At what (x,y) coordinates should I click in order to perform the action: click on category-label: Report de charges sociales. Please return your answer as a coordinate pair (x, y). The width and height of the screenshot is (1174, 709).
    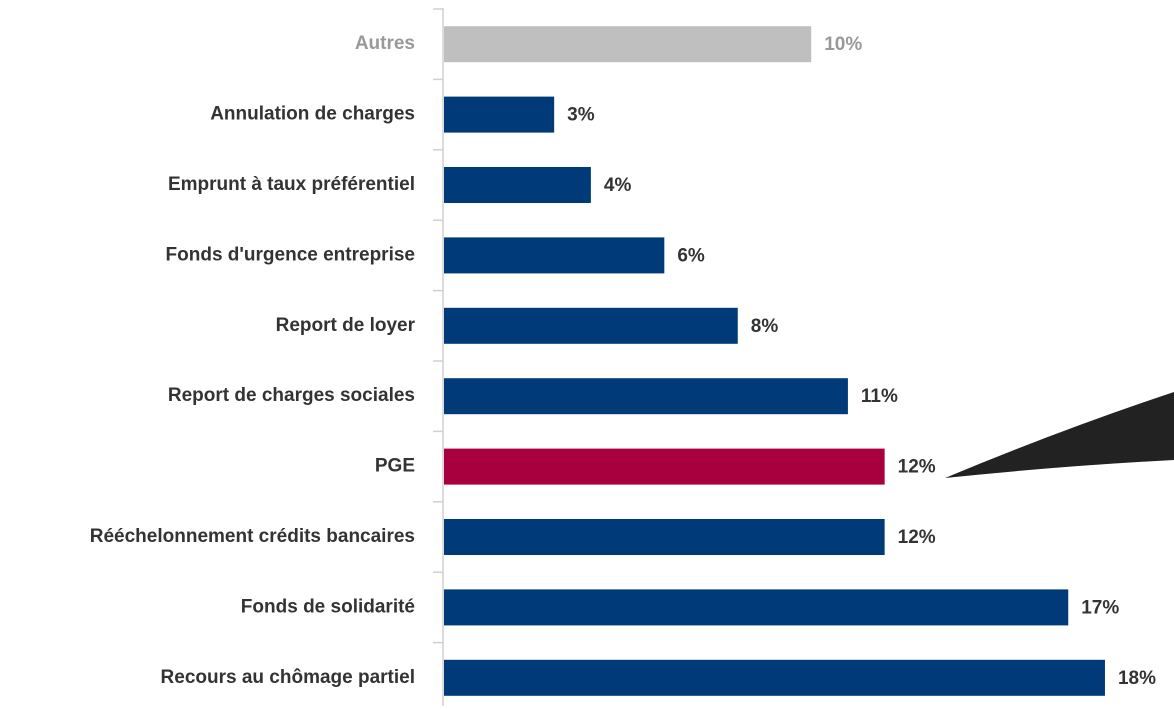
    Looking at the image, I should click on (291, 395).